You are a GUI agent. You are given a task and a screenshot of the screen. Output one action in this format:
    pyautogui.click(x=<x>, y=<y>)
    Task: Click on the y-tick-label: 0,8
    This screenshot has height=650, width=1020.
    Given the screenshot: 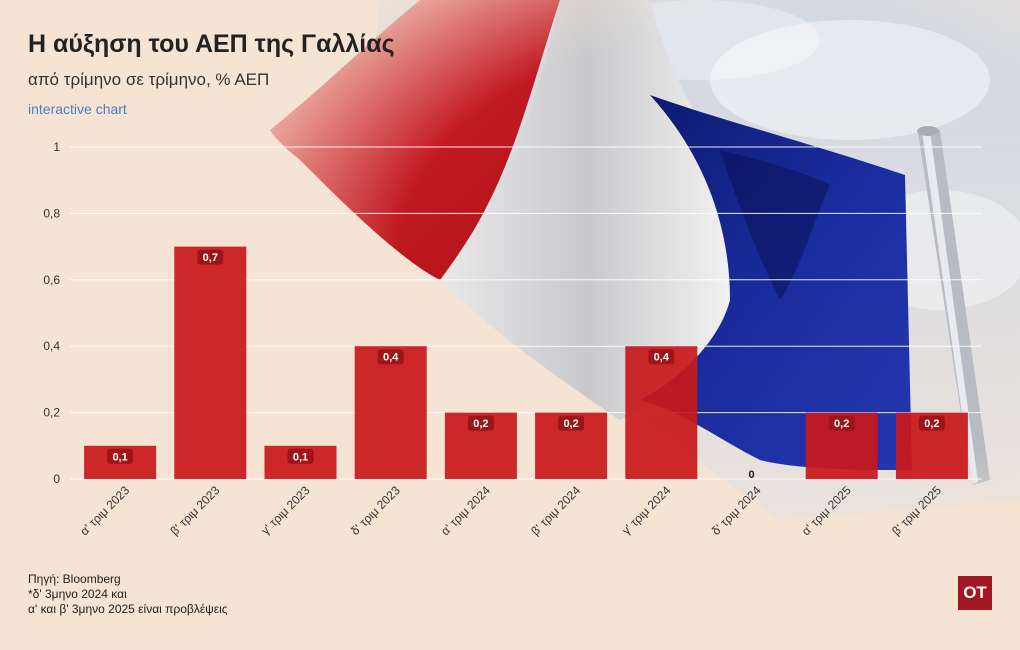 What is the action you would take?
    pyautogui.click(x=51, y=213)
    